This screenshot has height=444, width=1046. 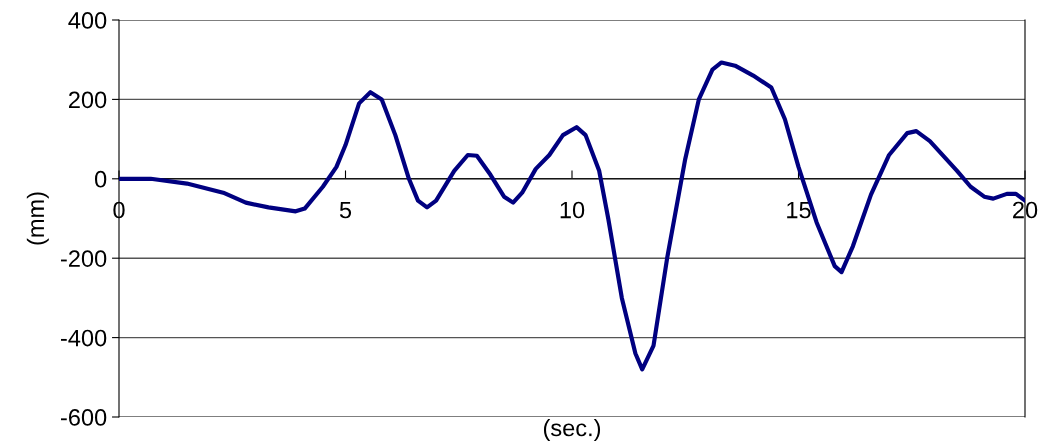 I want to click on x-axis-title: (sec.), so click(x=572, y=429).